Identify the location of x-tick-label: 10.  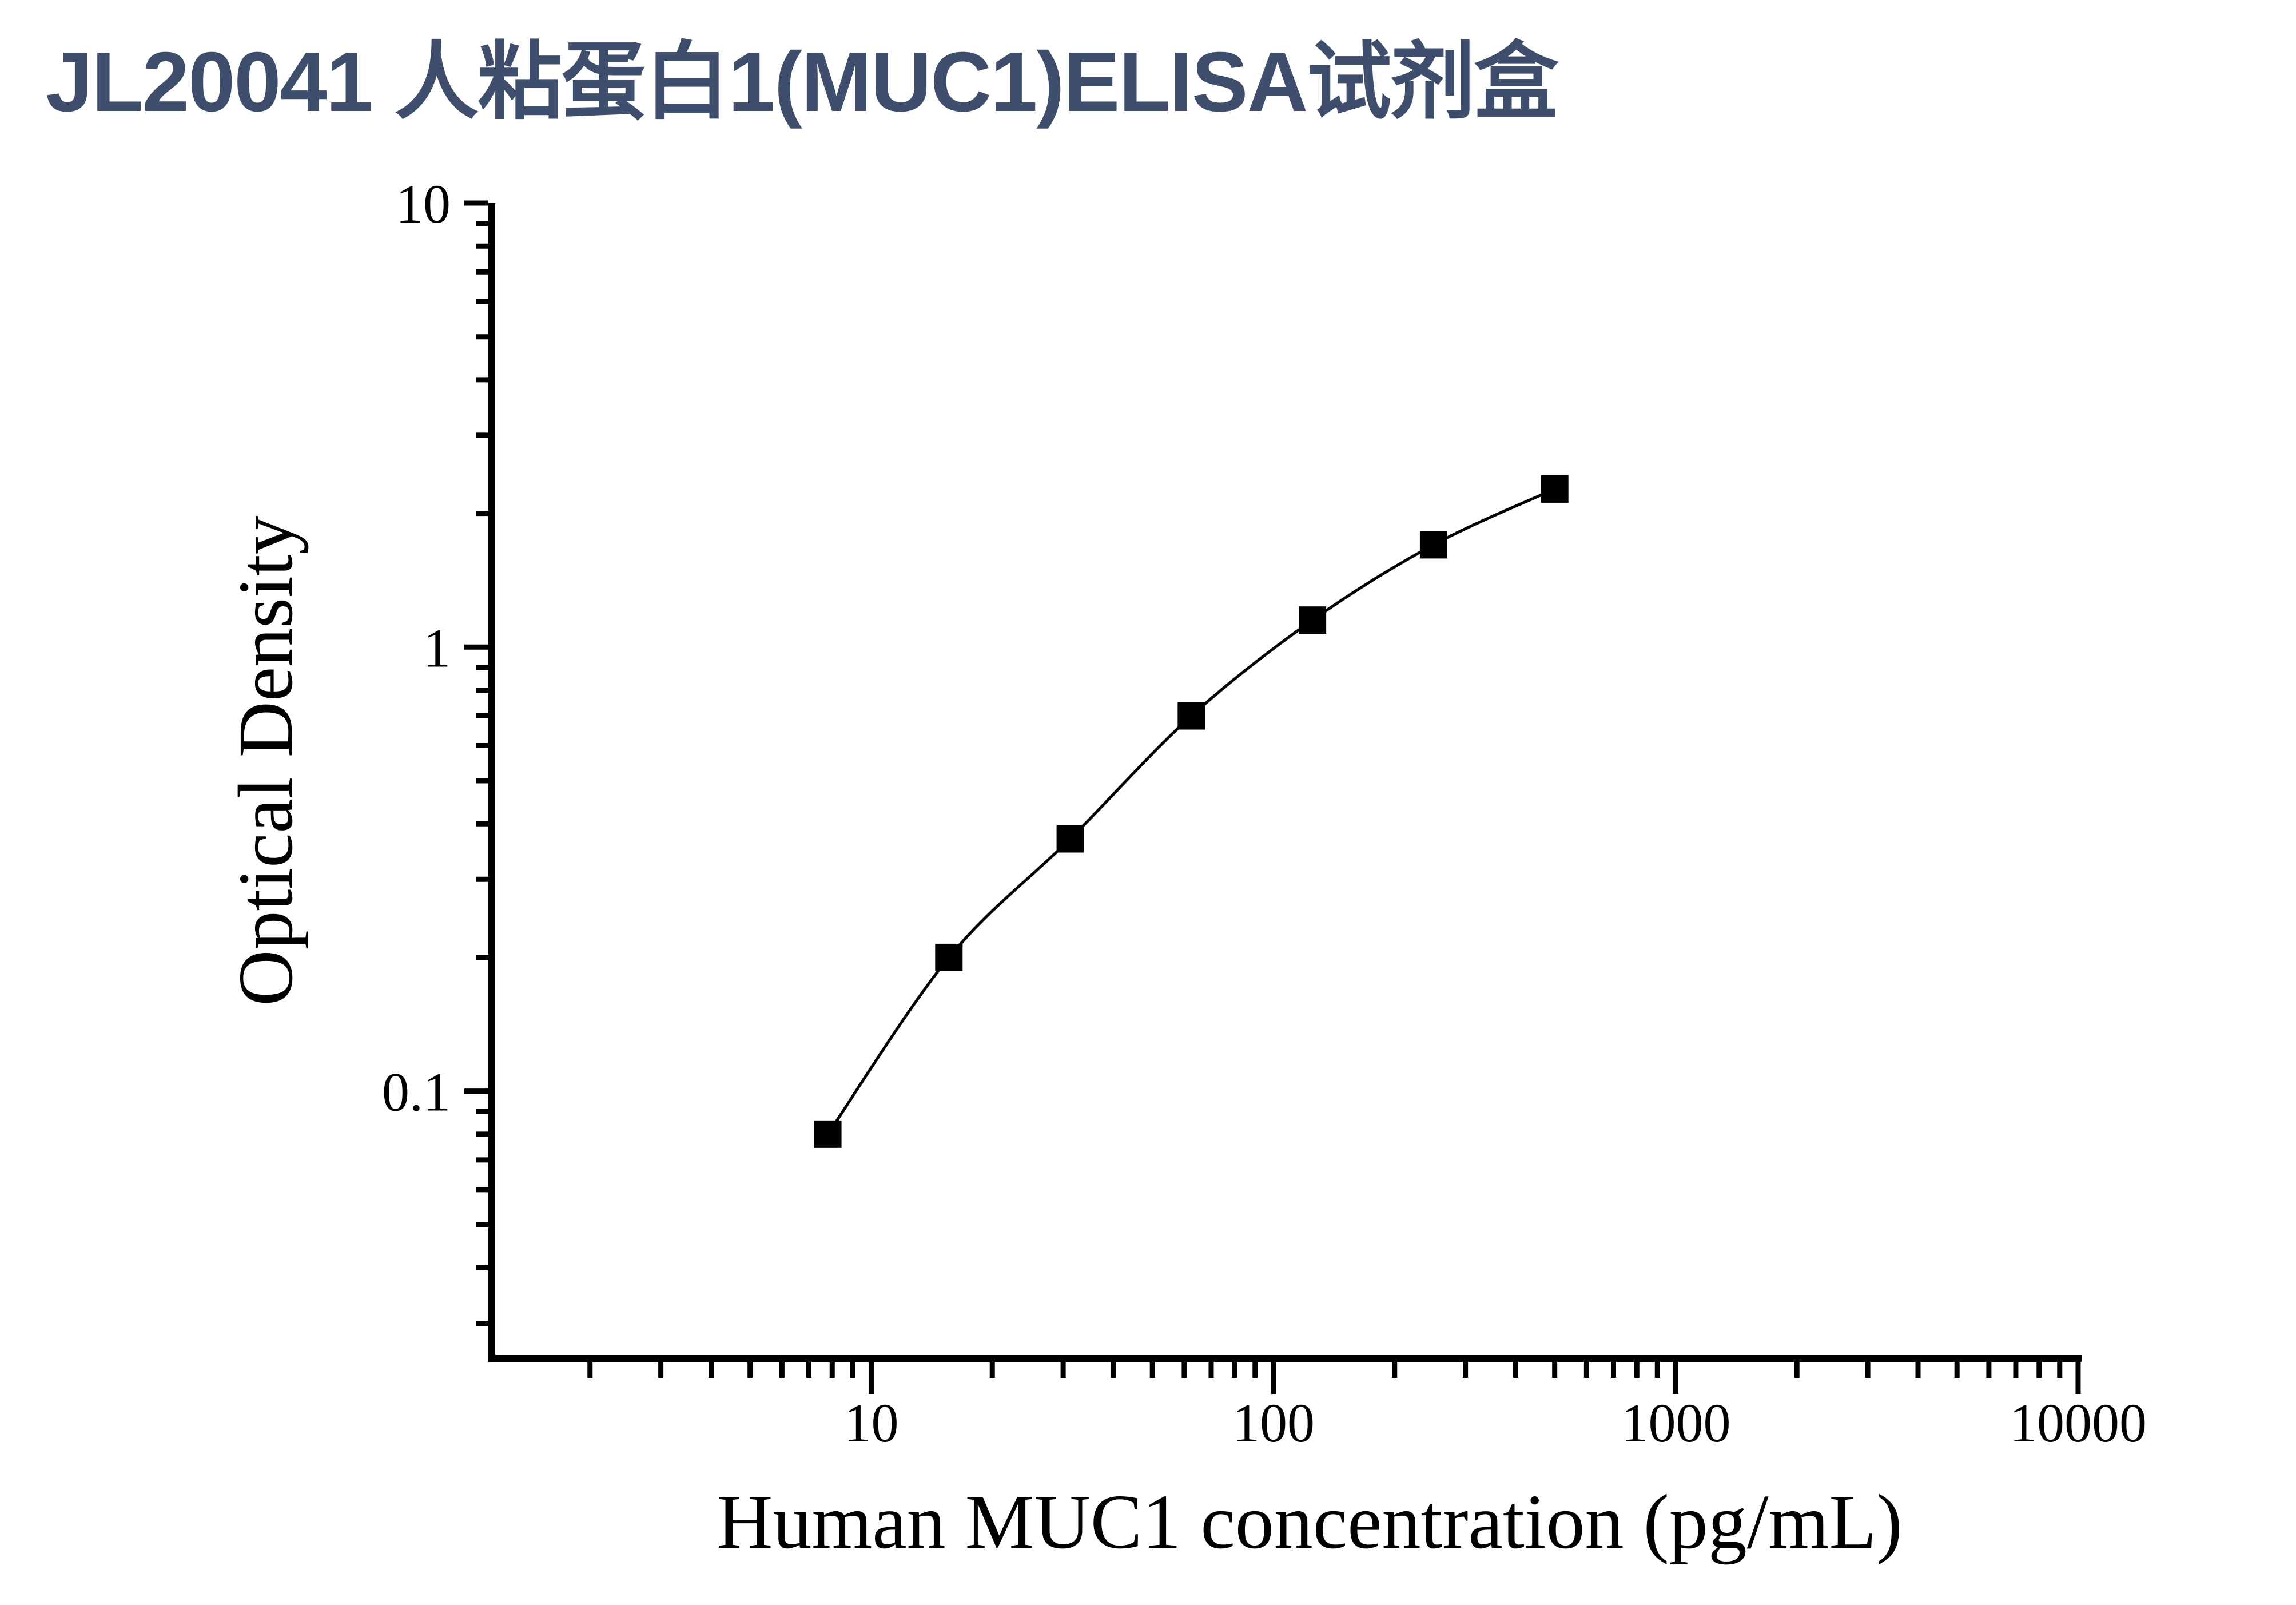
(871, 1422).